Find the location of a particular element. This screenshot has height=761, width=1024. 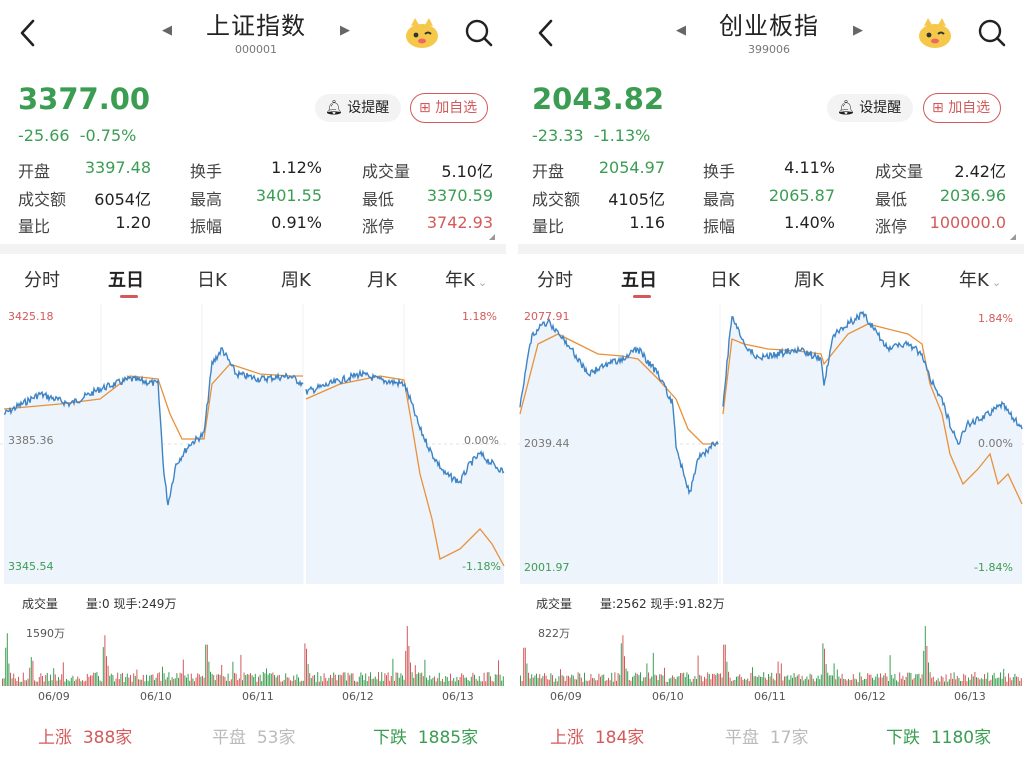

rising-value: 184家 is located at coordinates (619, 738).